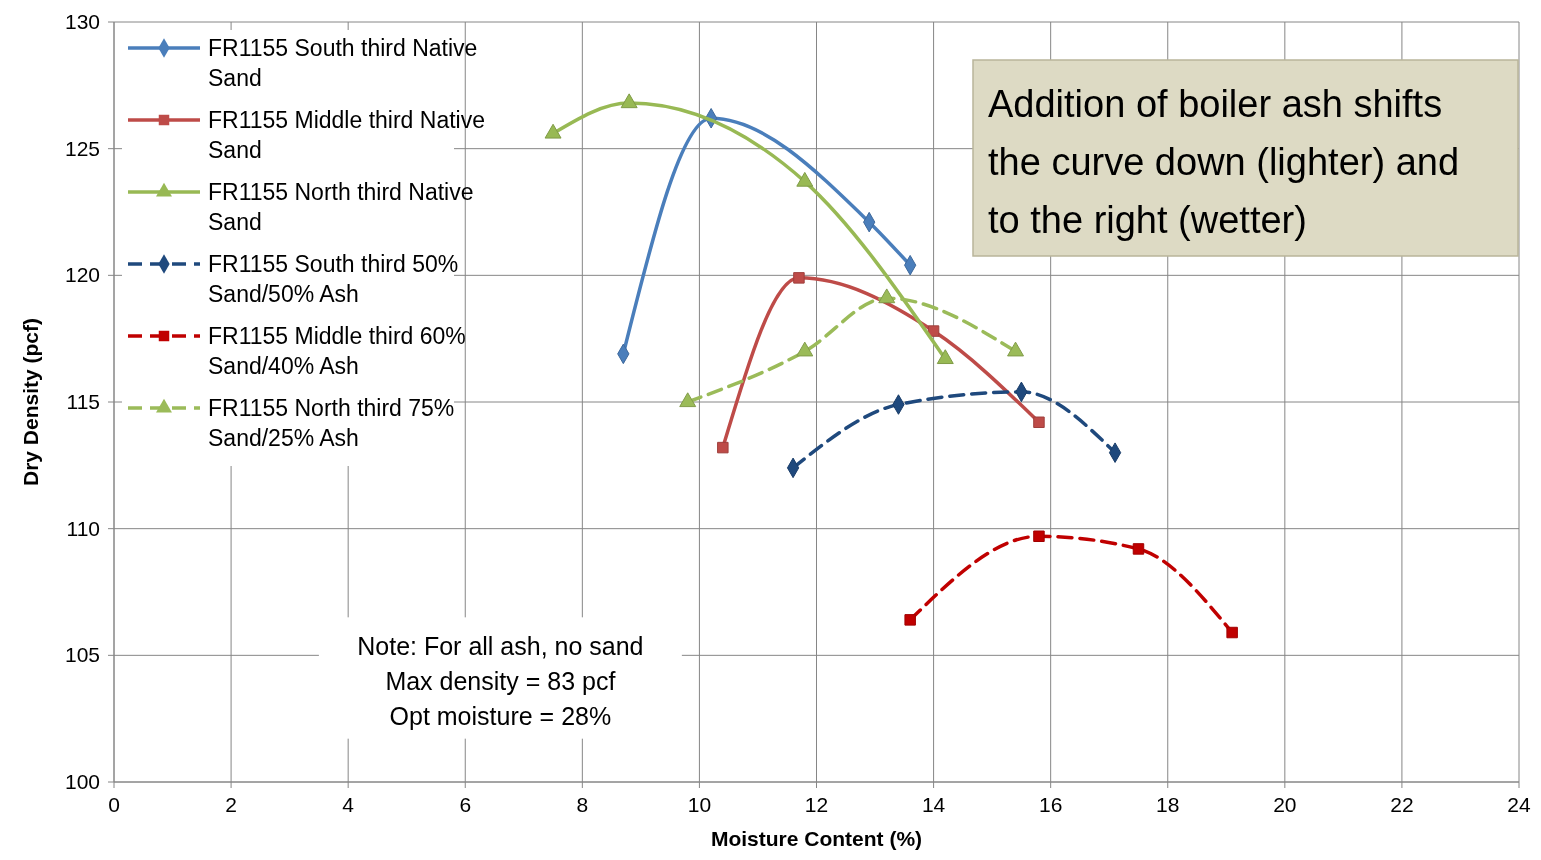 This screenshot has height=860, width=1541. What do you see at coordinates (1519, 804) in the screenshot?
I see `x-tick-label: 24` at bounding box center [1519, 804].